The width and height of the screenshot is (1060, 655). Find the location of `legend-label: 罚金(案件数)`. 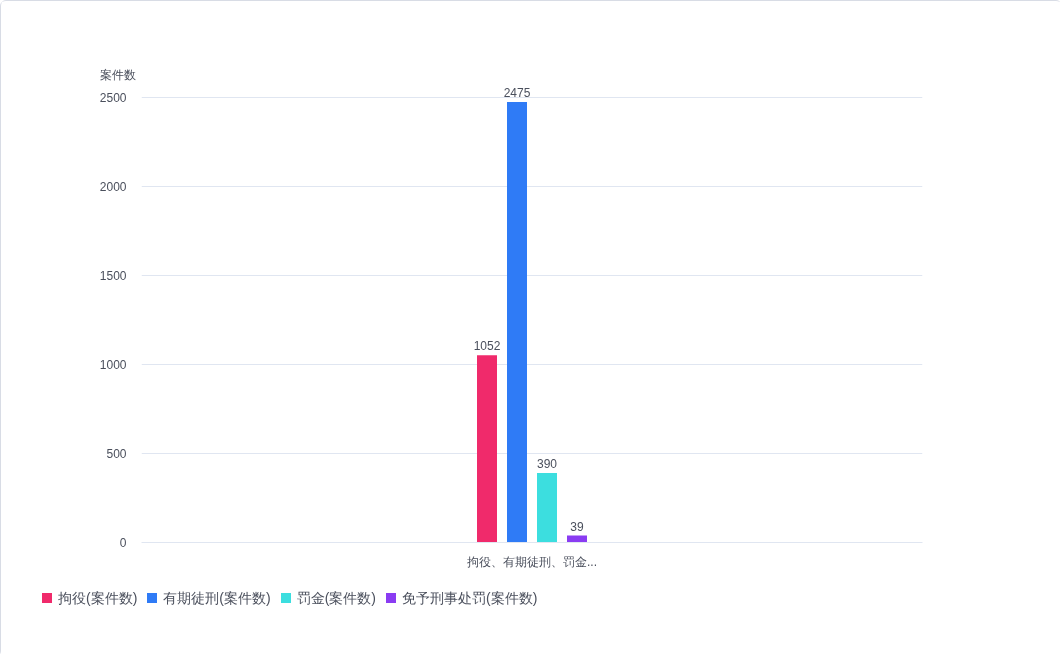

legend-label: 罚金(案件数) is located at coordinates (336, 598).